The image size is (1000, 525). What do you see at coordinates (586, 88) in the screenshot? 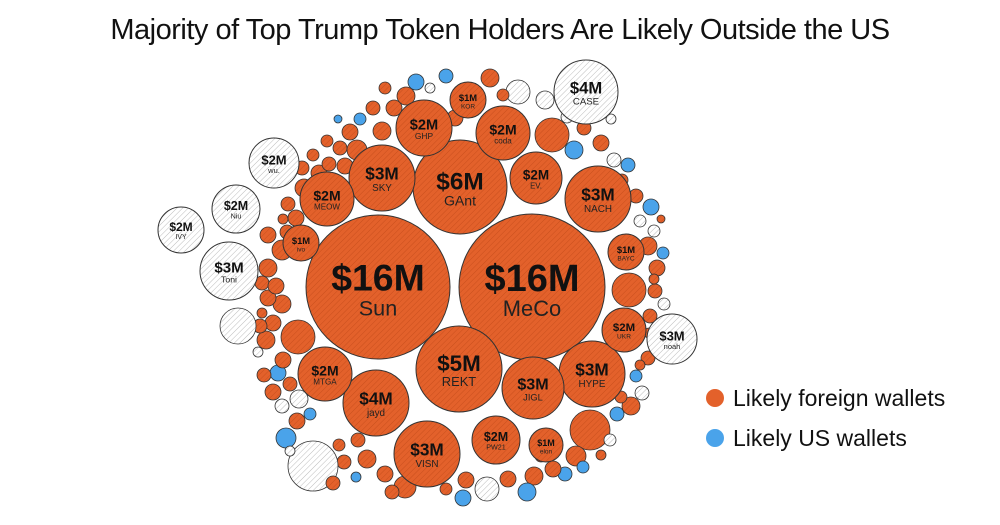
I see `bubble-value-label: $4M` at bounding box center [586, 88].